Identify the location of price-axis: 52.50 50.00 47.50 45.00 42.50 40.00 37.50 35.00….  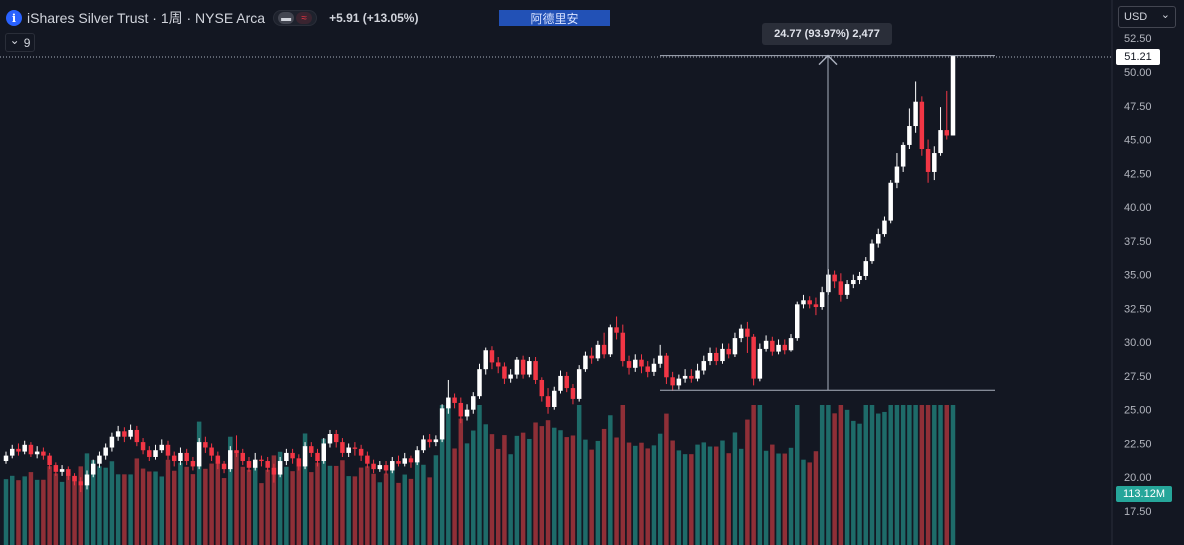
(1138, 275).